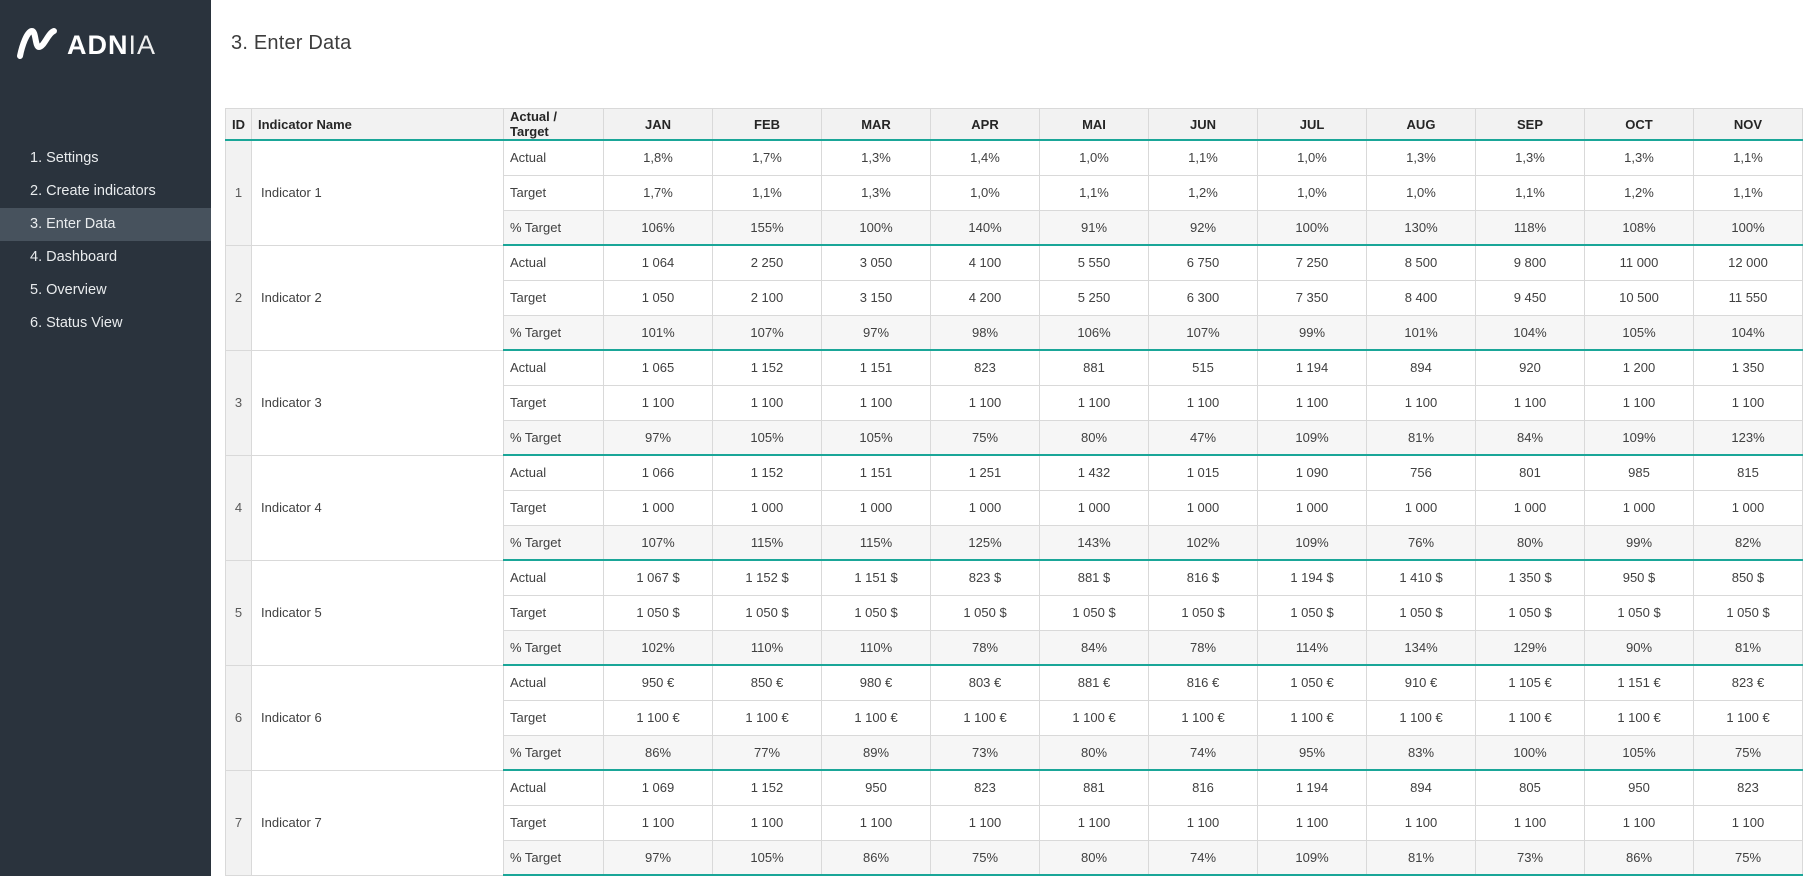 The image size is (1806, 876). Describe the element at coordinates (767, 227) in the screenshot. I see `value-cell: 155%` at that location.